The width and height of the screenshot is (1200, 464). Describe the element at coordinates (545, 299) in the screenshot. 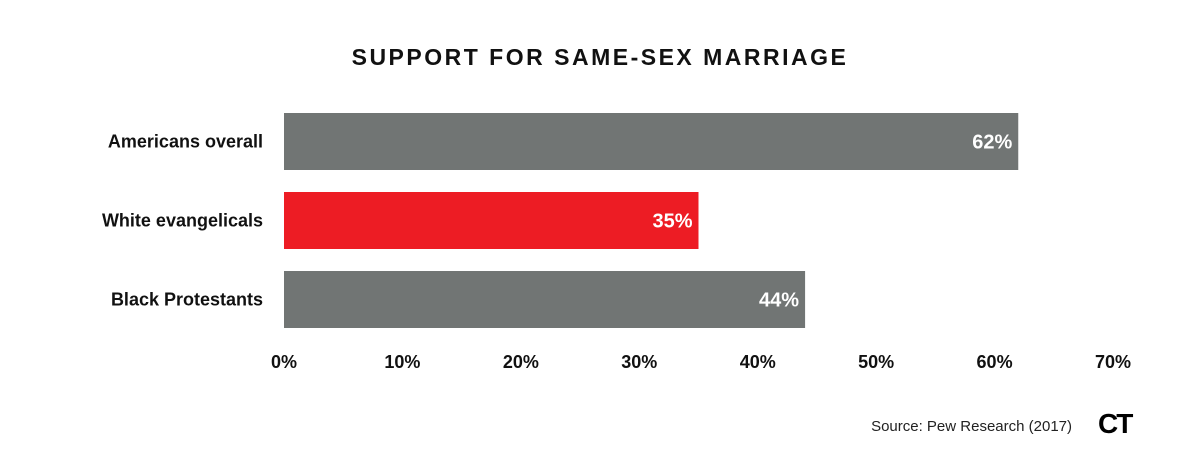

I see `bar-black-protestants` at that location.